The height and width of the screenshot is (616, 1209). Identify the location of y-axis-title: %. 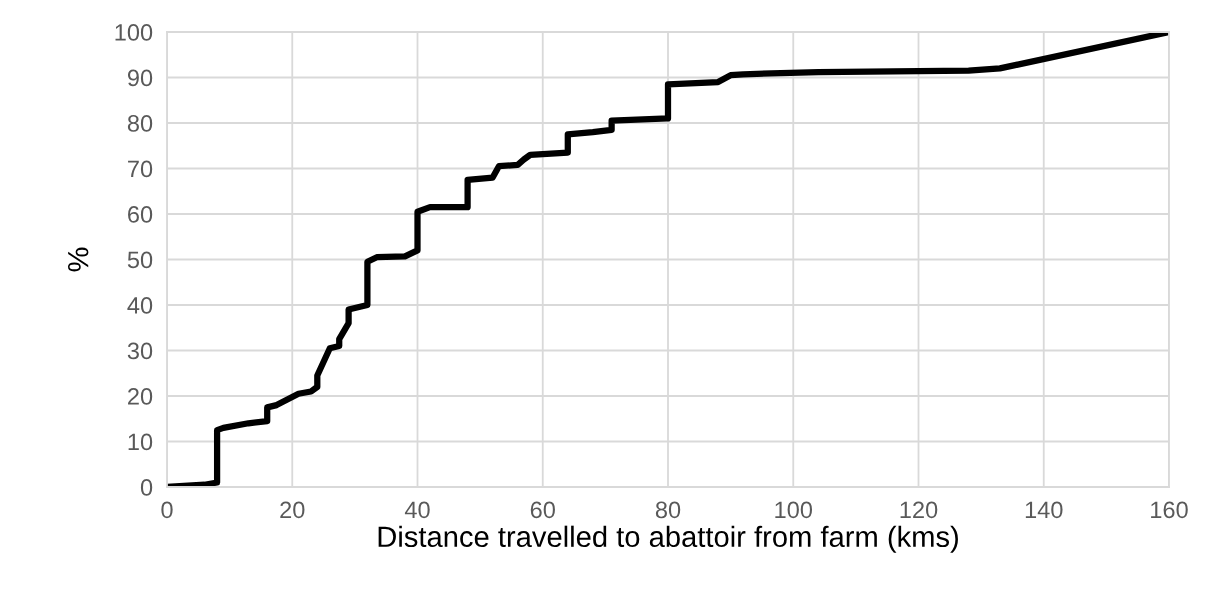
(78, 259).